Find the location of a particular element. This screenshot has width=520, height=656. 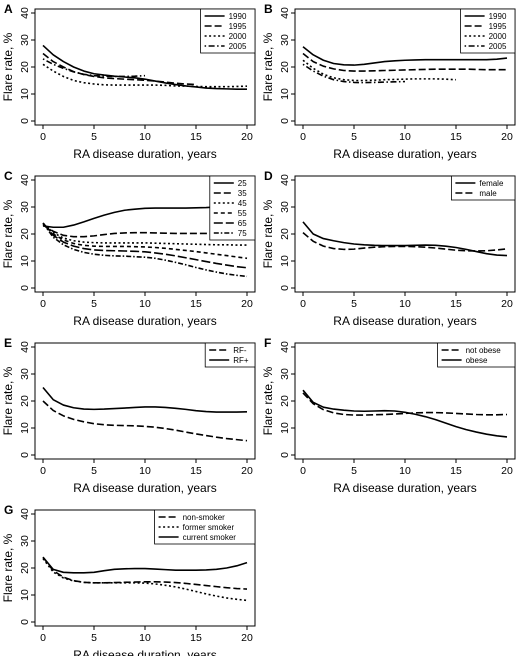

panel-b-series-1990 is located at coordinates (405, 56).